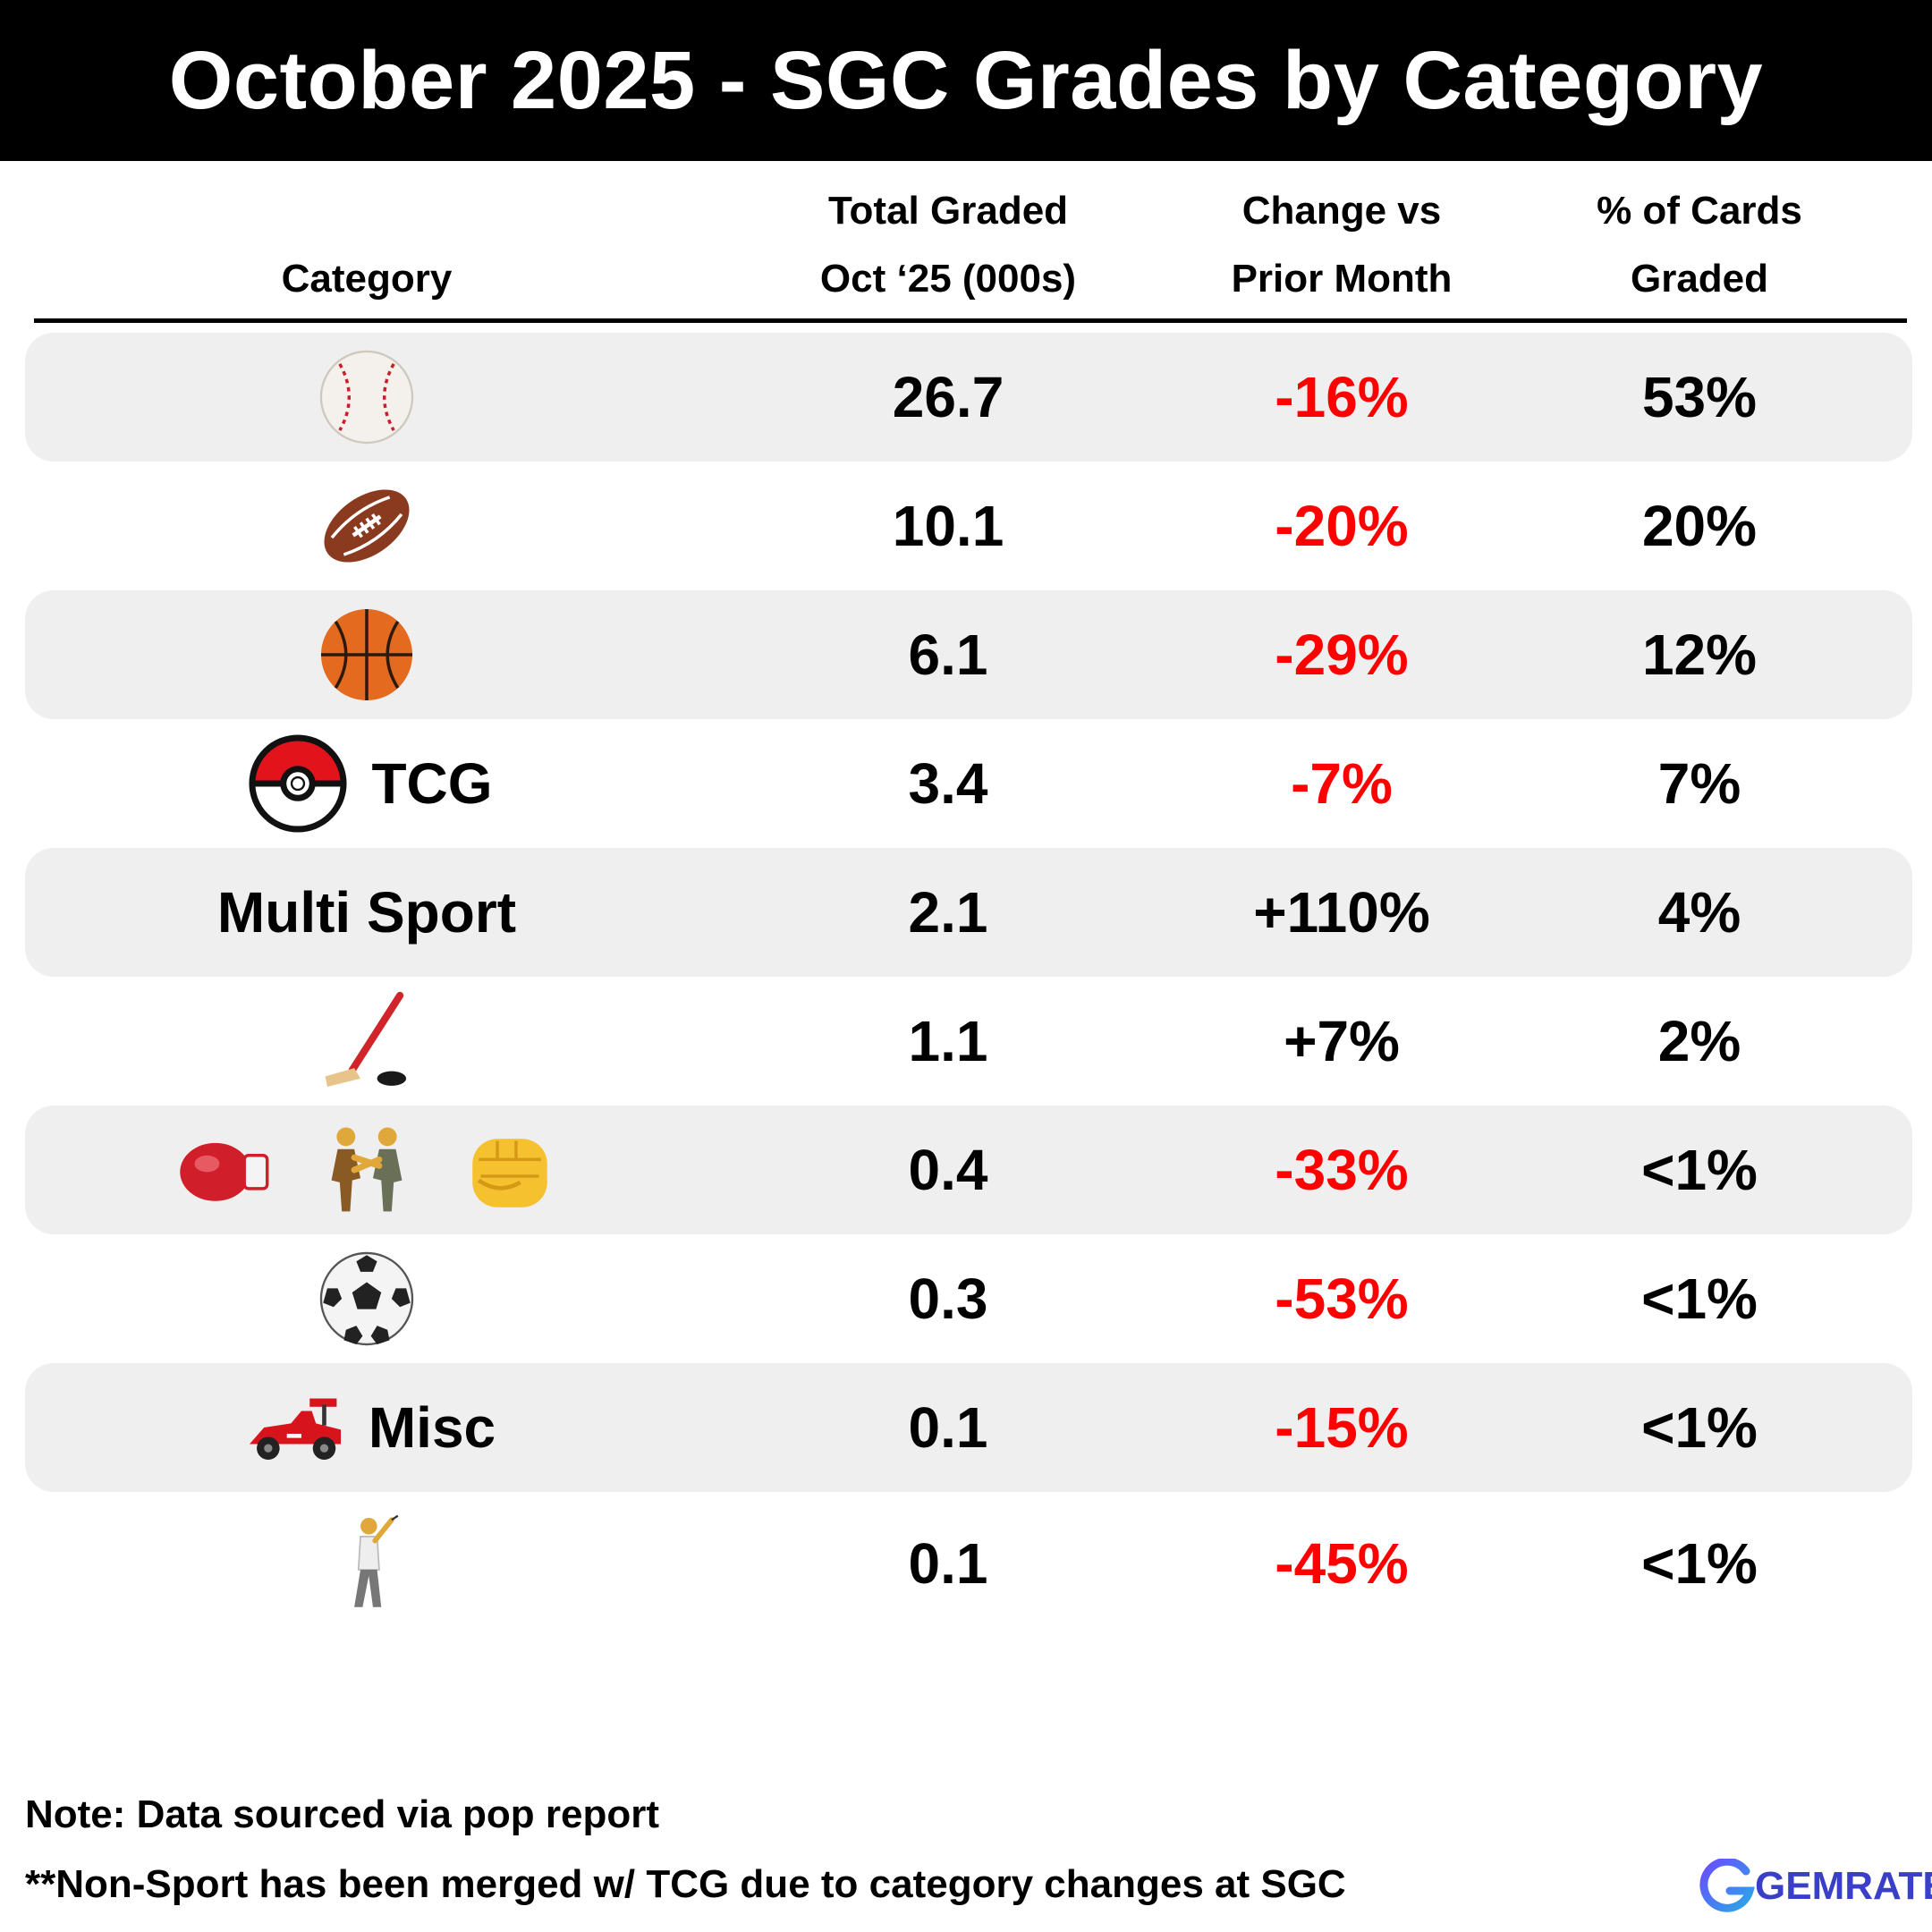 The height and width of the screenshot is (1932, 1932). I want to click on header-change: Change vs Prior Month, so click(1342, 246).